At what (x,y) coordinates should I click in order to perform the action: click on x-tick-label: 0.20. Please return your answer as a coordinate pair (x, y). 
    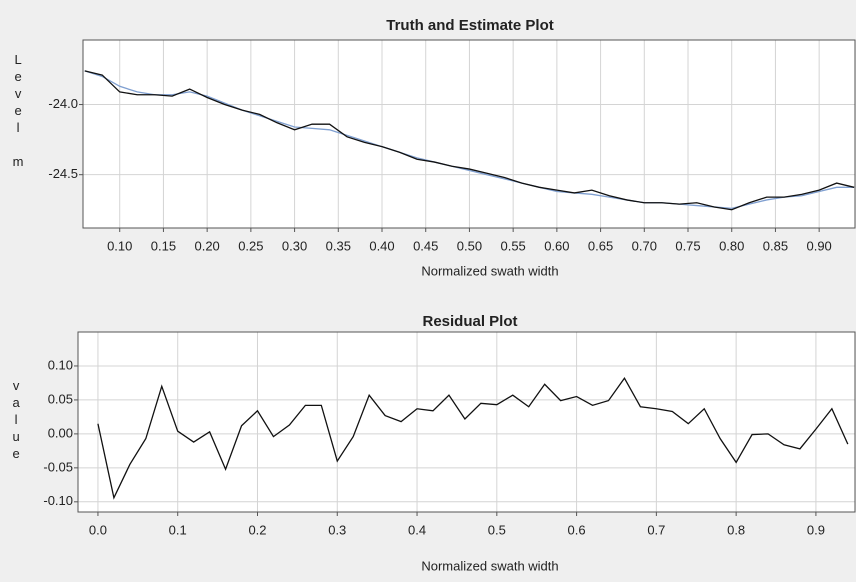
    Looking at the image, I should click on (206, 245).